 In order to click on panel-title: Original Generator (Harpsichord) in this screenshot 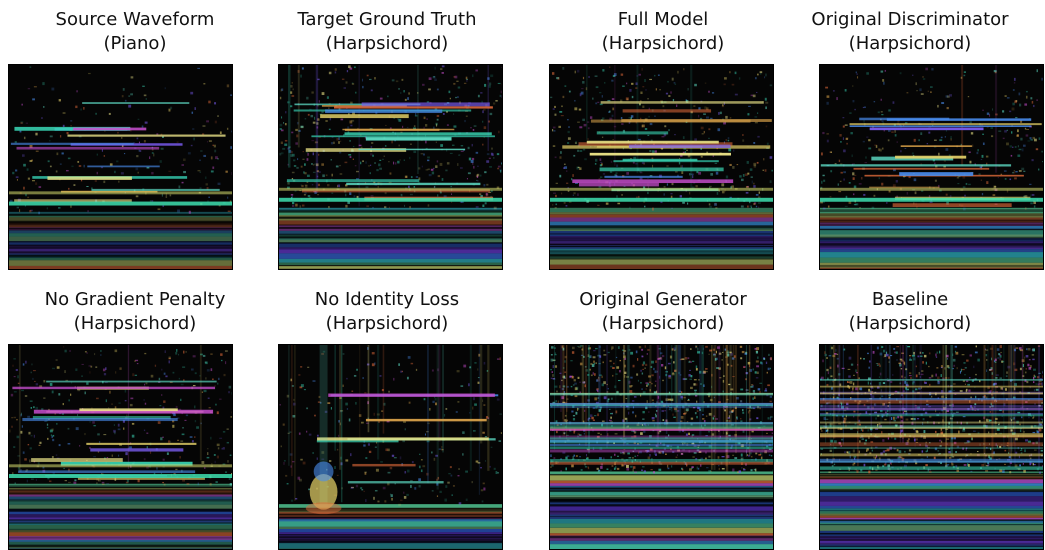, I will do `click(663, 312)`.